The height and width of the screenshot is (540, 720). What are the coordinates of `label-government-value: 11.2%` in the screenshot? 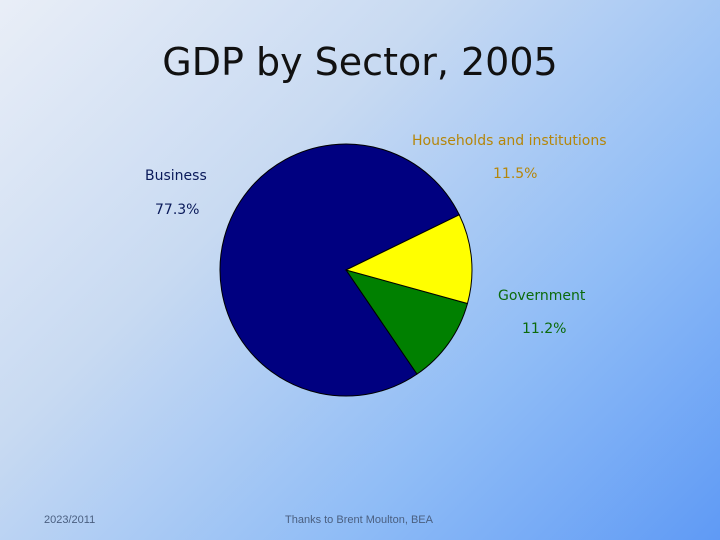 It's located at (544, 329).